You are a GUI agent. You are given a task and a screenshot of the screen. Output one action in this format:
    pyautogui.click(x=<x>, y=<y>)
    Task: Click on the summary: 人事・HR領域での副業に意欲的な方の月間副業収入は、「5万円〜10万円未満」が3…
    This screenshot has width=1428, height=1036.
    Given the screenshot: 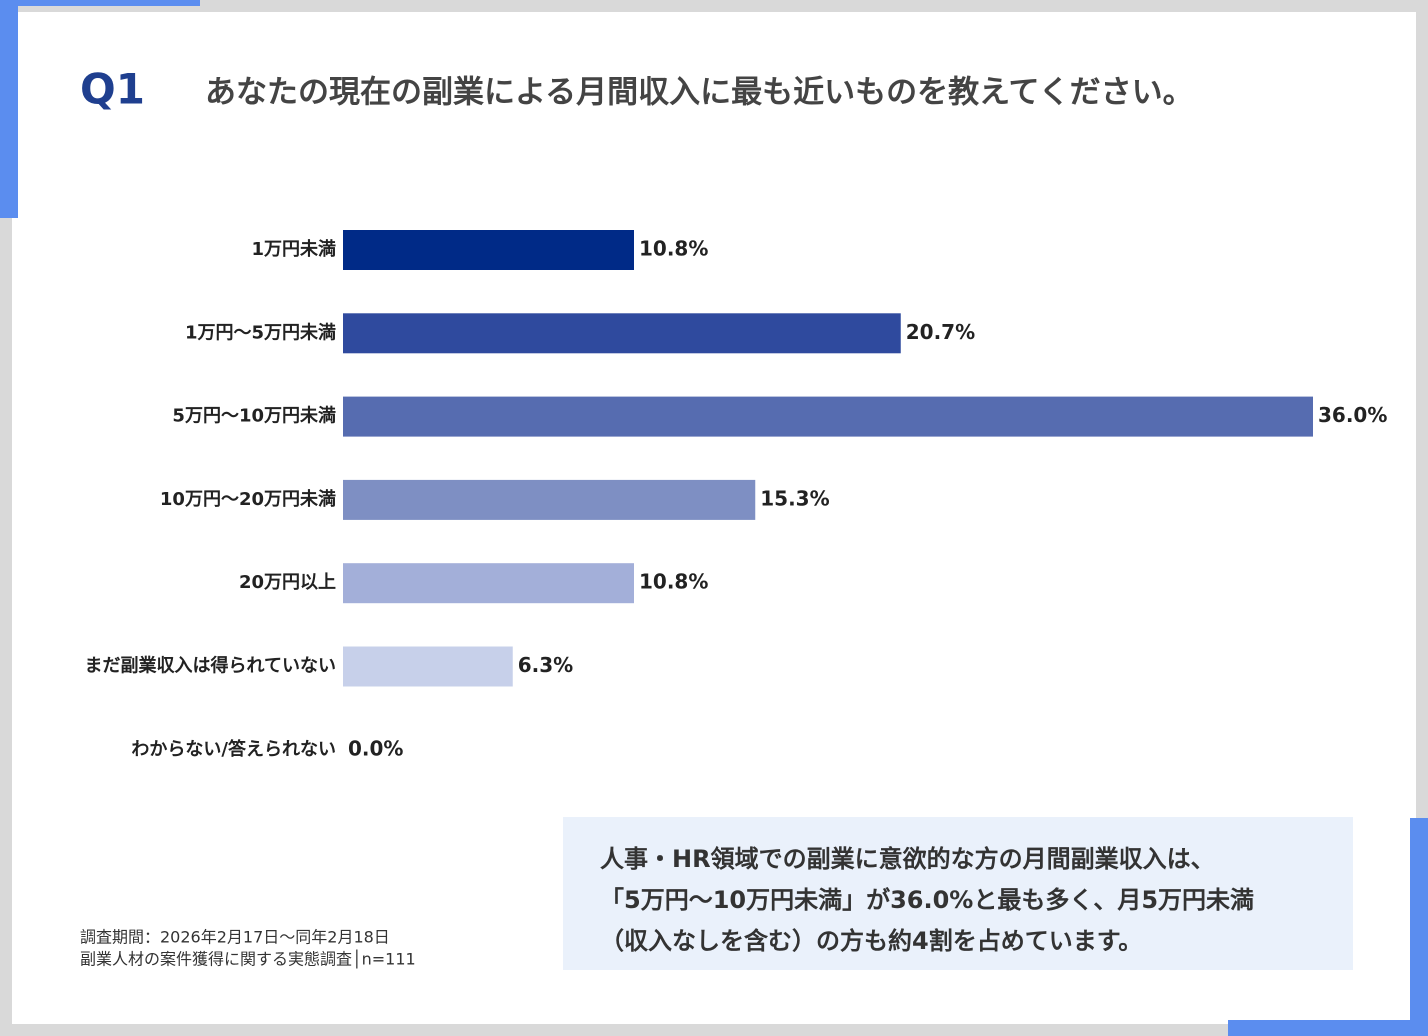 What is the action you would take?
    pyautogui.click(x=927, y=900)
    